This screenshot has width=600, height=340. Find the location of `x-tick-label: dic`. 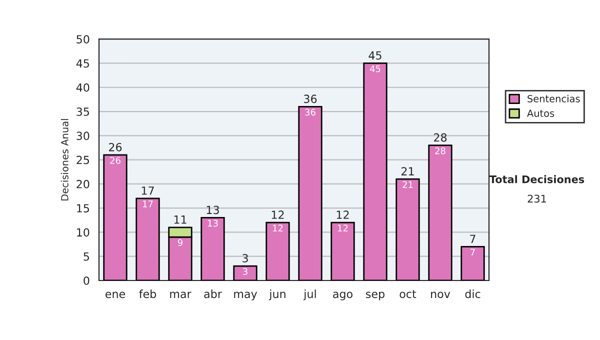

x-tick-label: dic is located at coordinates (472, 294).